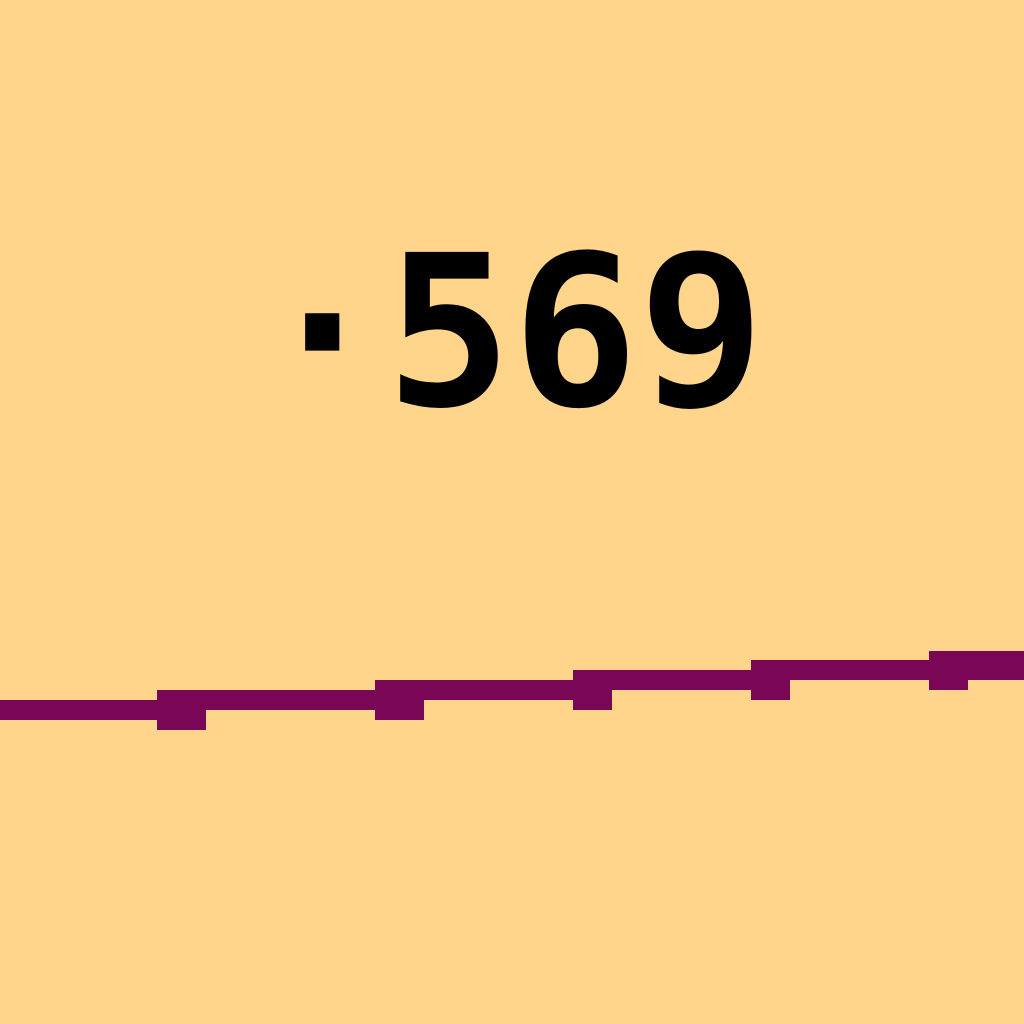 The image size is (1024, 1024). I want to click on line-steps, so click(512, 690).